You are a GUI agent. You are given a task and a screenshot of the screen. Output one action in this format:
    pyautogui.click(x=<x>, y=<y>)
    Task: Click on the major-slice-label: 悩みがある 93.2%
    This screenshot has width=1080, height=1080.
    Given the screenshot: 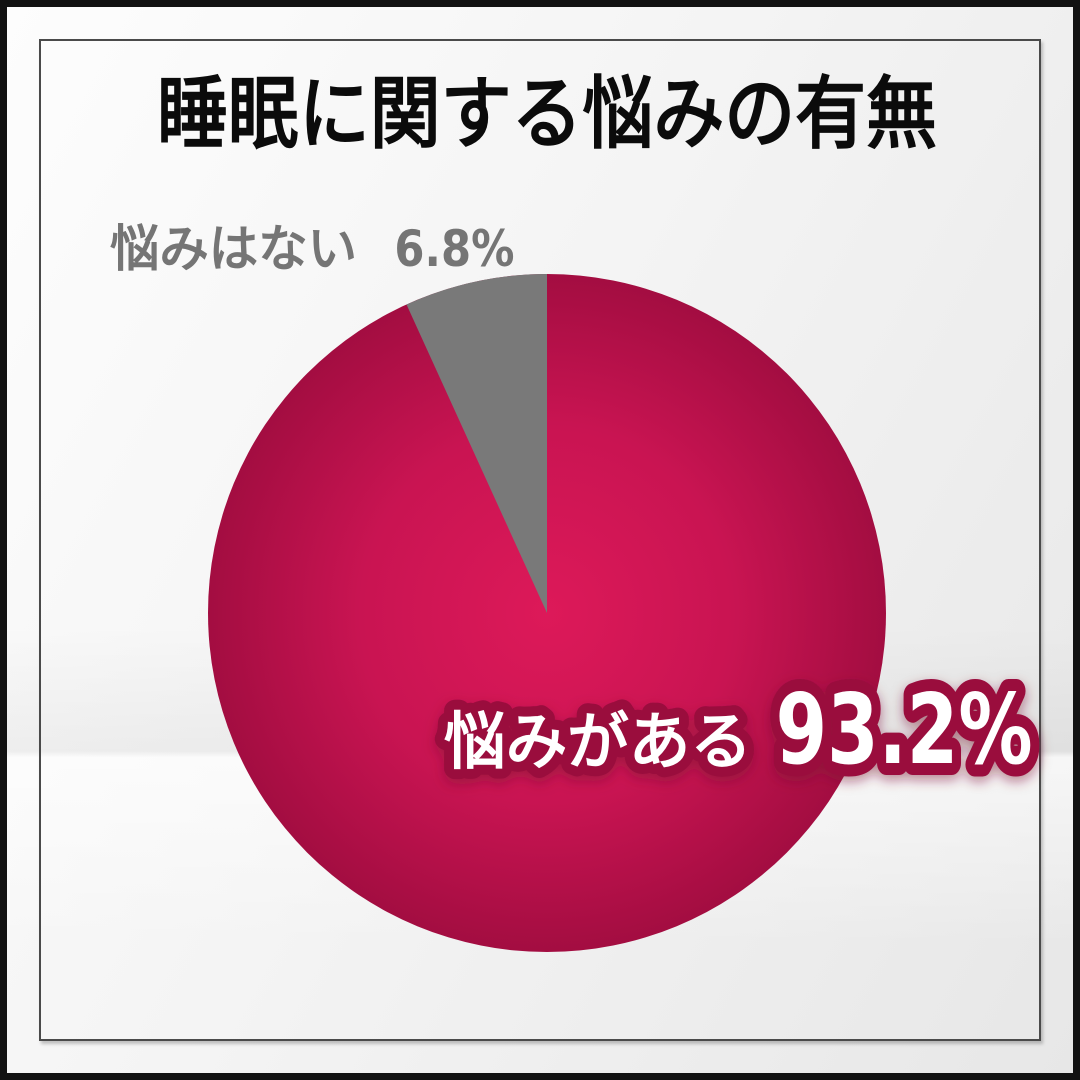 What is the action you would take?
    pyautogui.click(x=738, y=729)
    